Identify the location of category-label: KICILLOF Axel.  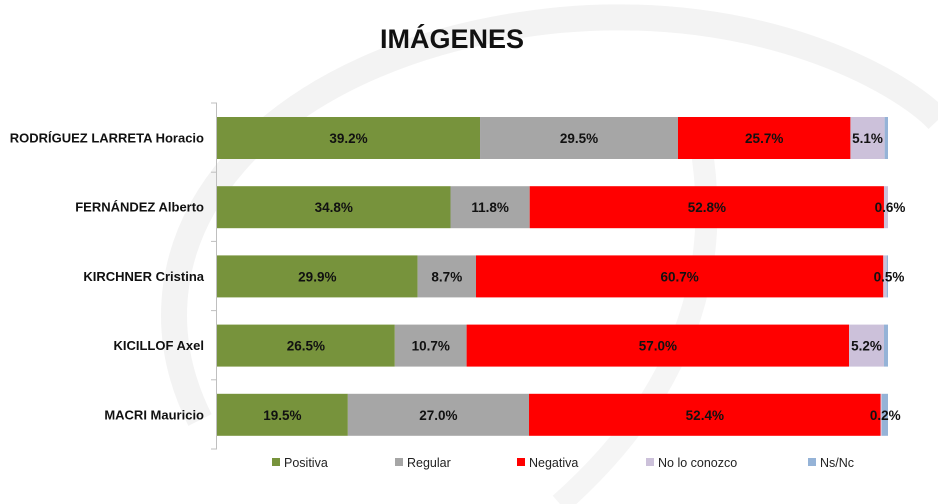
(158, 345).